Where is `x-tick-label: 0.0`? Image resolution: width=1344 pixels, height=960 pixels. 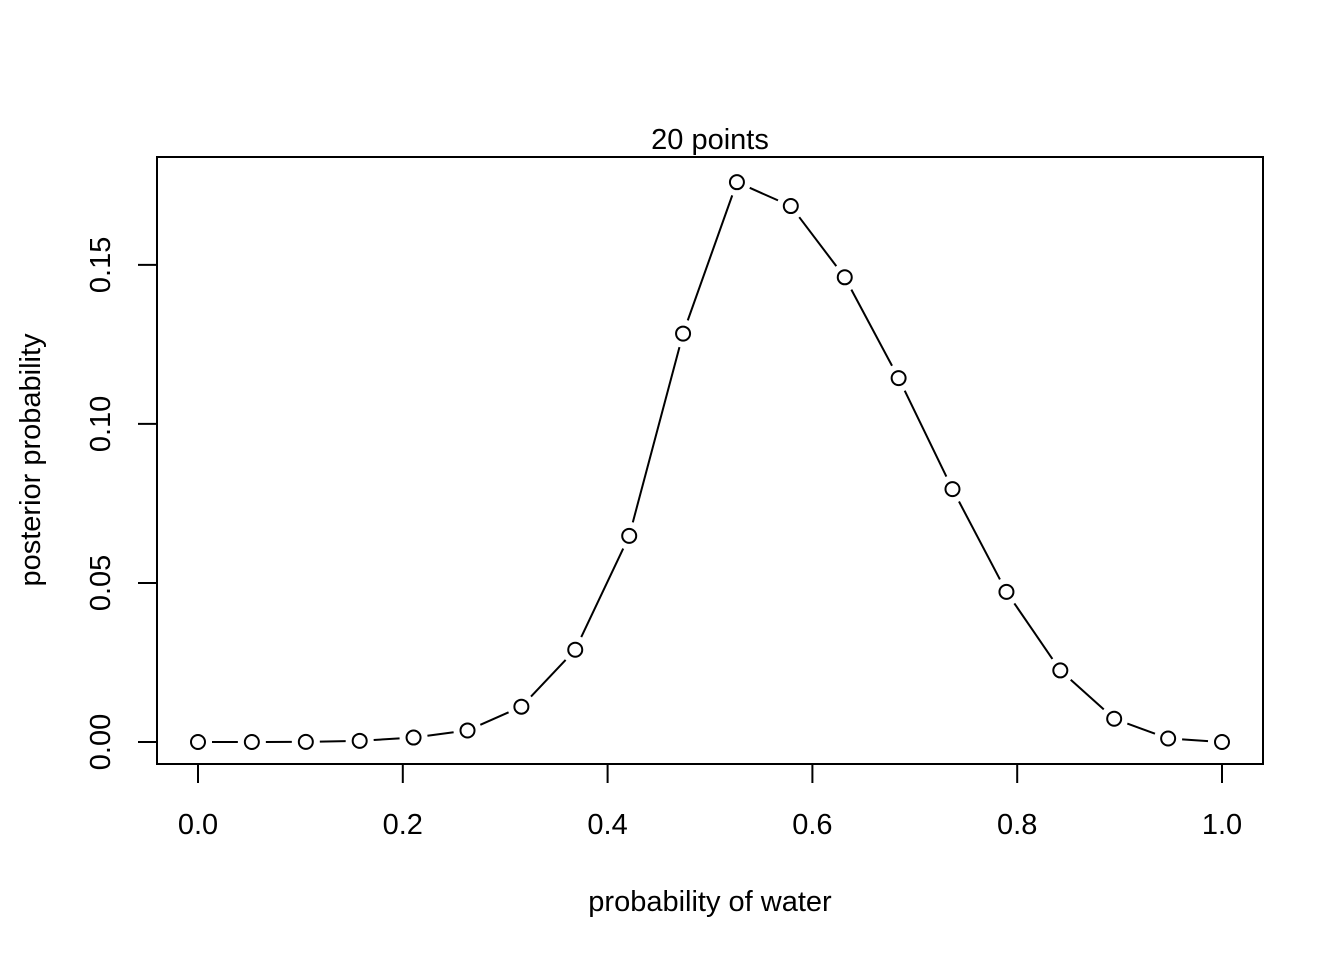 x-tick-label: 0.0 is located at coordinates (198, 825).